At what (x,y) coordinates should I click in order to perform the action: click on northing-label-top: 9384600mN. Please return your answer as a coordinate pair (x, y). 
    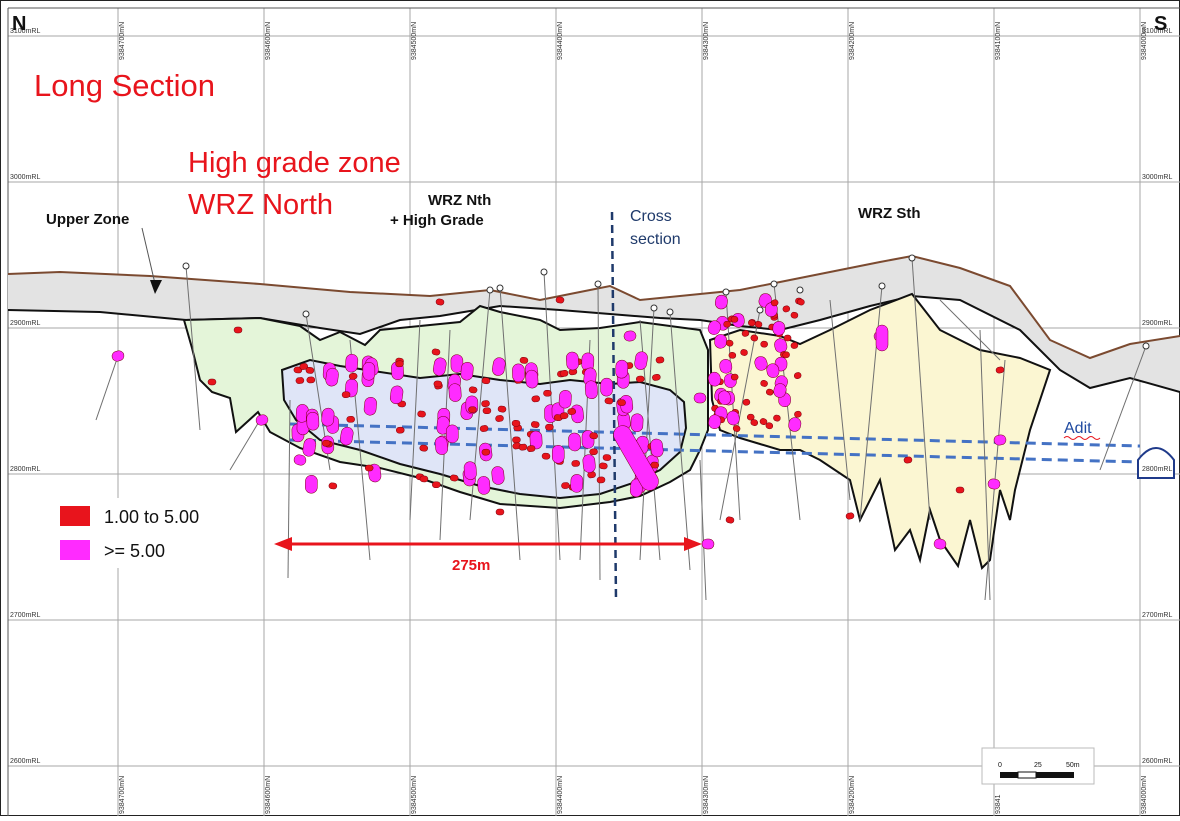
    Looking at the image, I should click on (268, 41).